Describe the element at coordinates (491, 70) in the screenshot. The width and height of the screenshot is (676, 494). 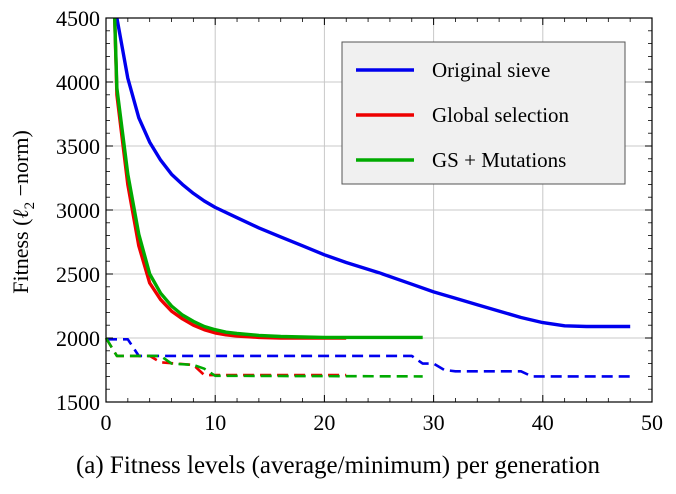
I see `legend-entry-label: Original sieve` at that location.